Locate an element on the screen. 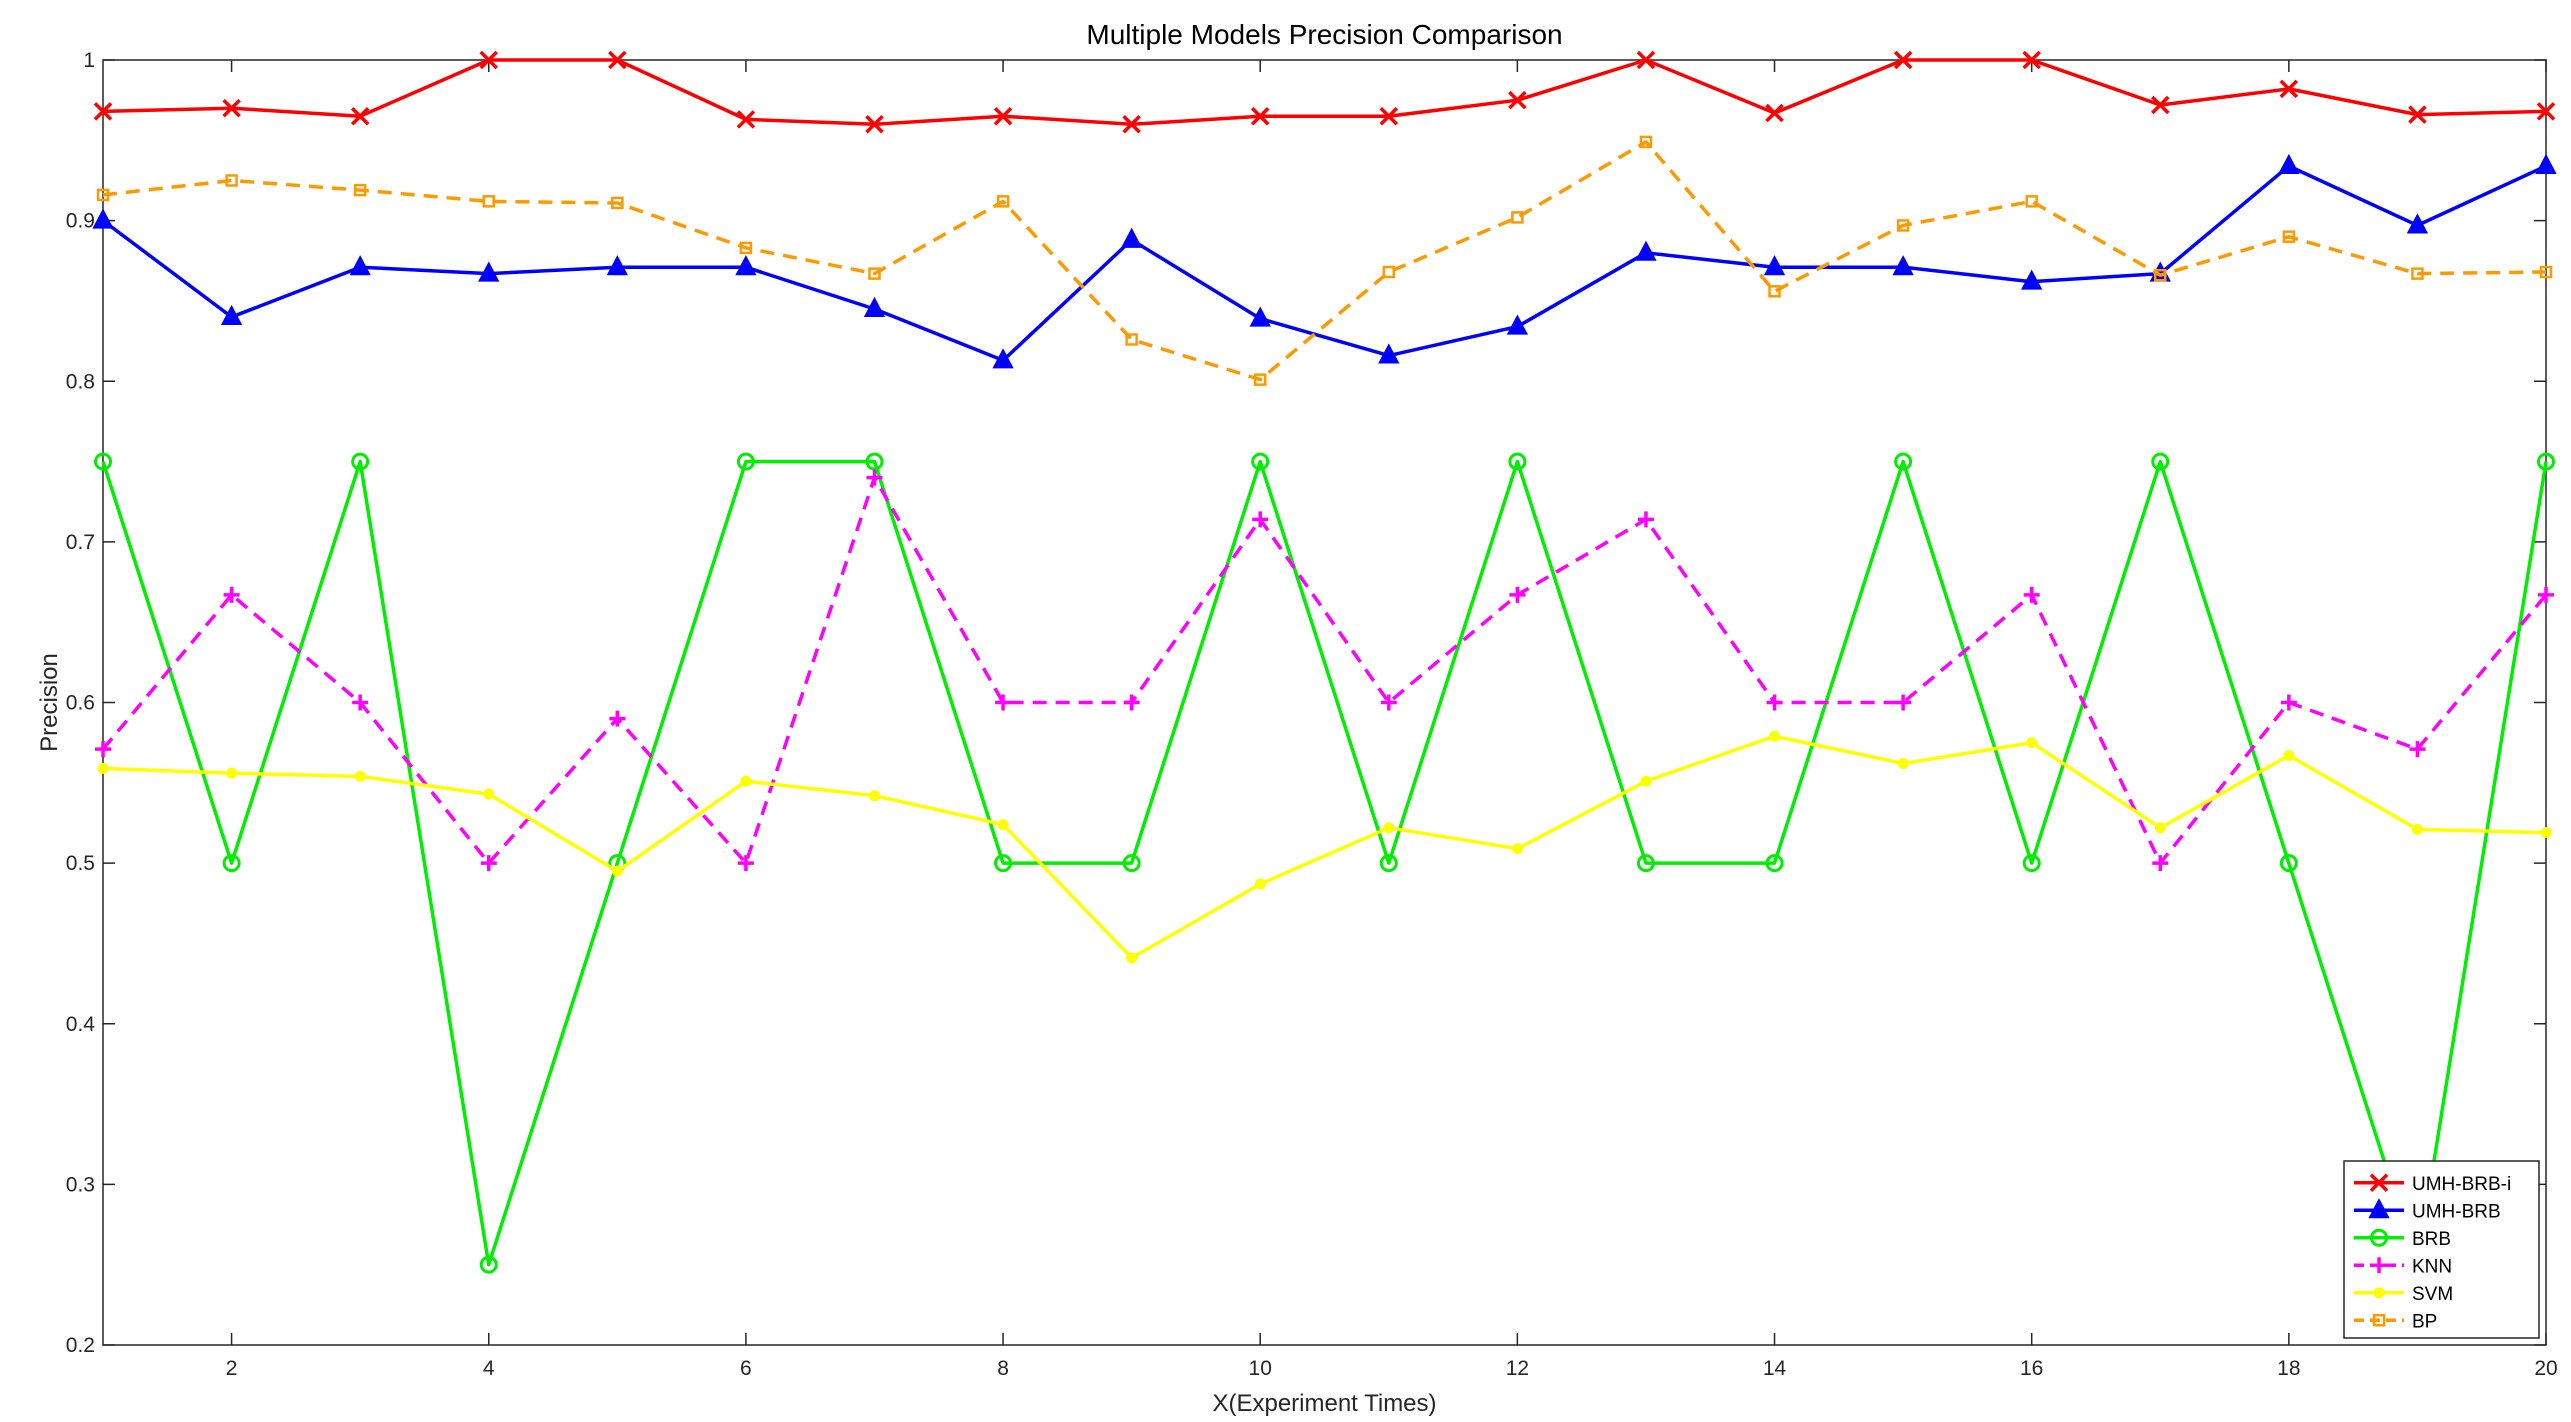  y-tick-label: 0.8 is located at coordinates (80, 381).